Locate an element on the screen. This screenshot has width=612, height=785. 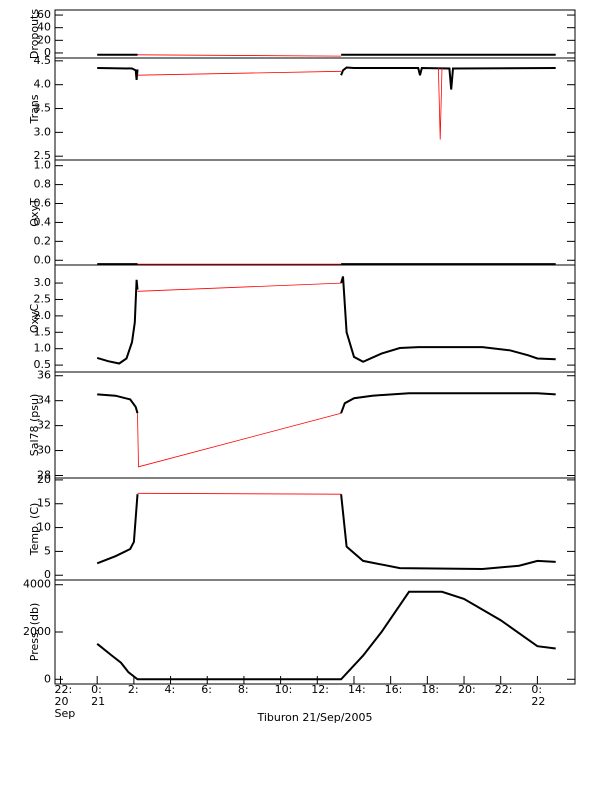
y-tick-label: 34 is located at coordinates (44, 400).